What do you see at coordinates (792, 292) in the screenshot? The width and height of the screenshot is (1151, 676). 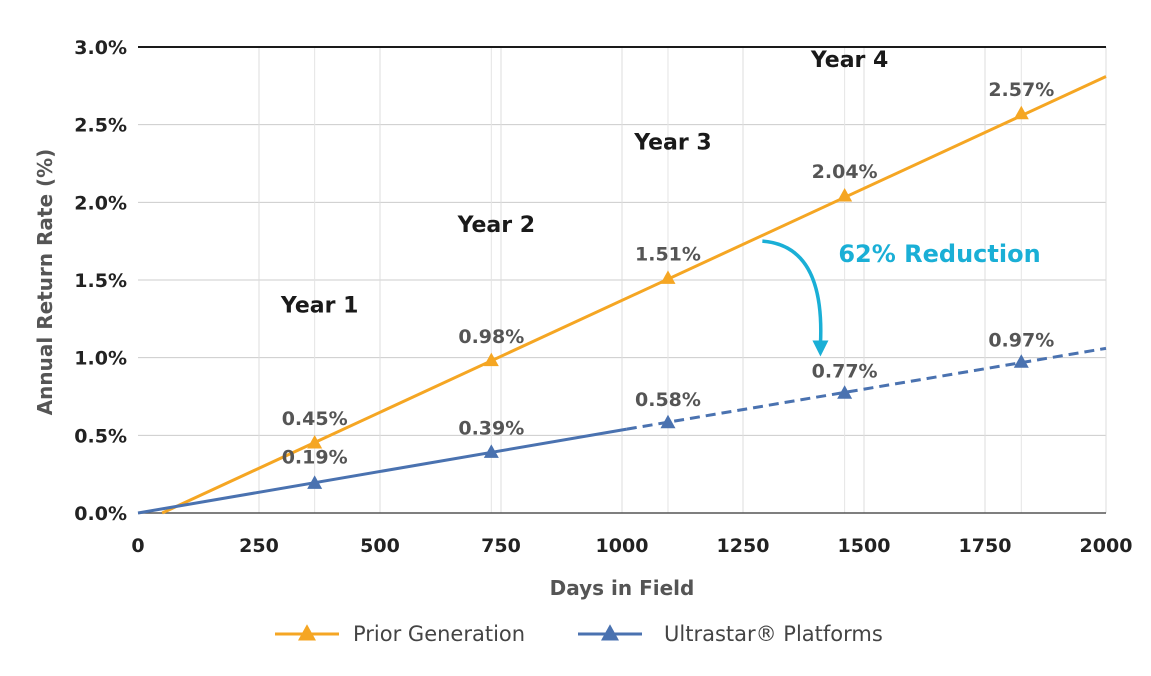 I see `reduction-arrow` at bounding box center [792, 292].